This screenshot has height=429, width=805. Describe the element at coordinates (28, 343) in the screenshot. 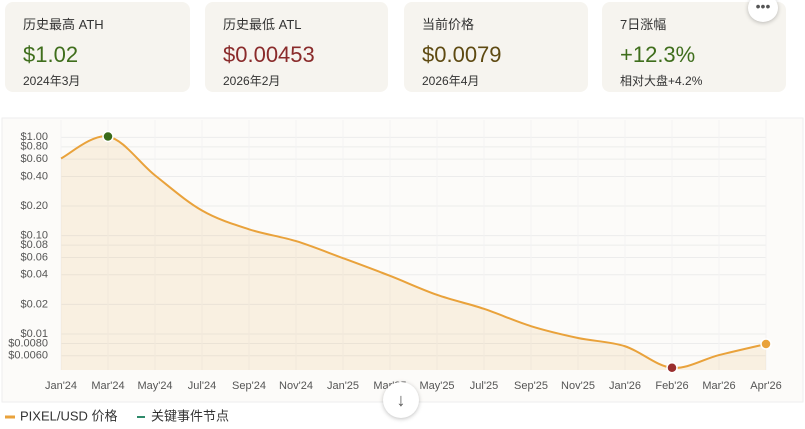

I see `y-tick-label: $0.0080` at that location.